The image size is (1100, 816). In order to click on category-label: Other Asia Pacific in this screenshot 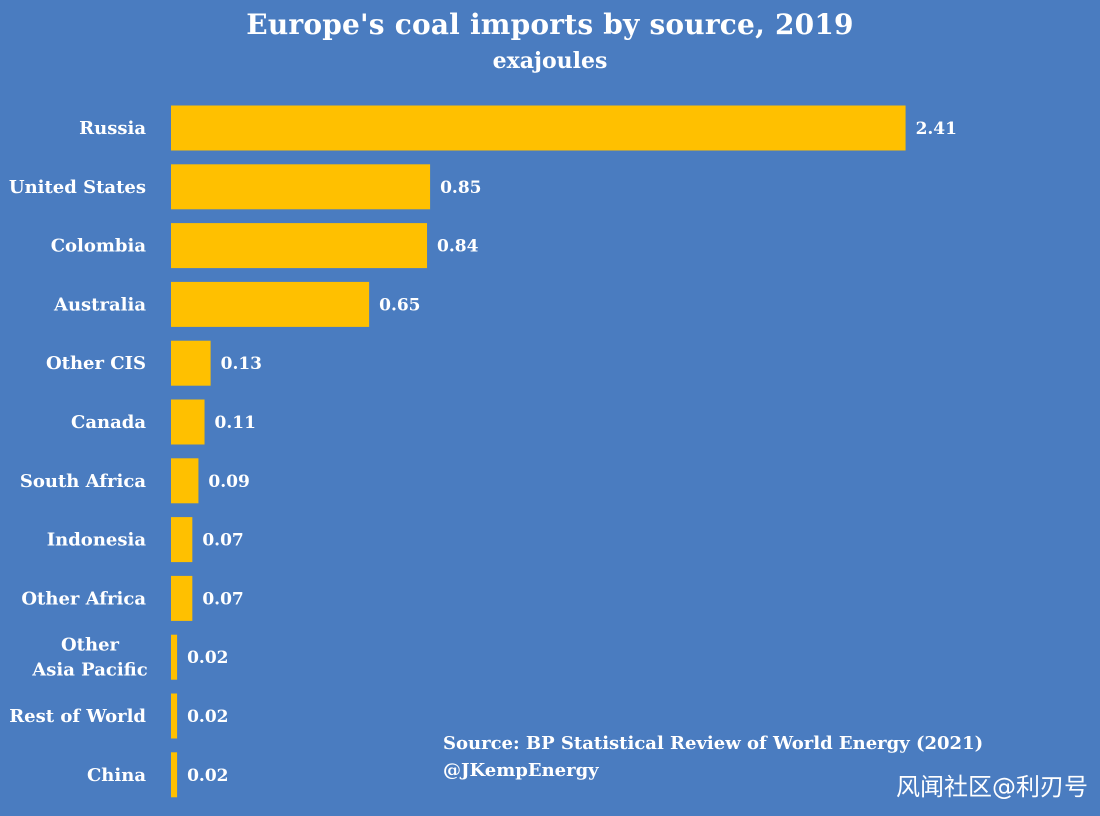, I will do `click(89, 658)`.